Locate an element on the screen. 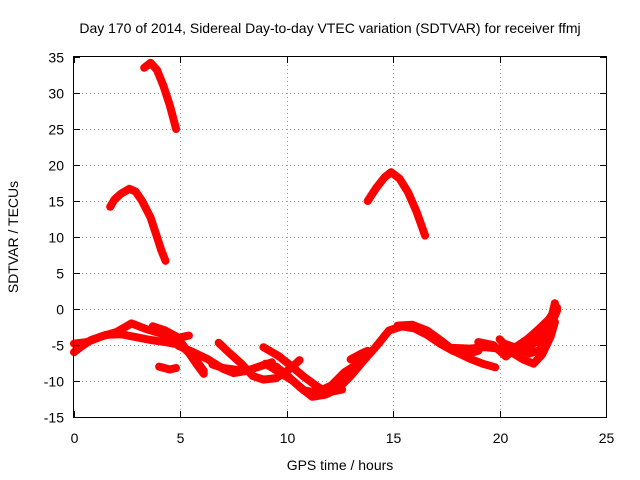 Image resolution: width=640 pixels, height=480 pixels. x-tick-label: 15 is located at coordinates (394, 438).